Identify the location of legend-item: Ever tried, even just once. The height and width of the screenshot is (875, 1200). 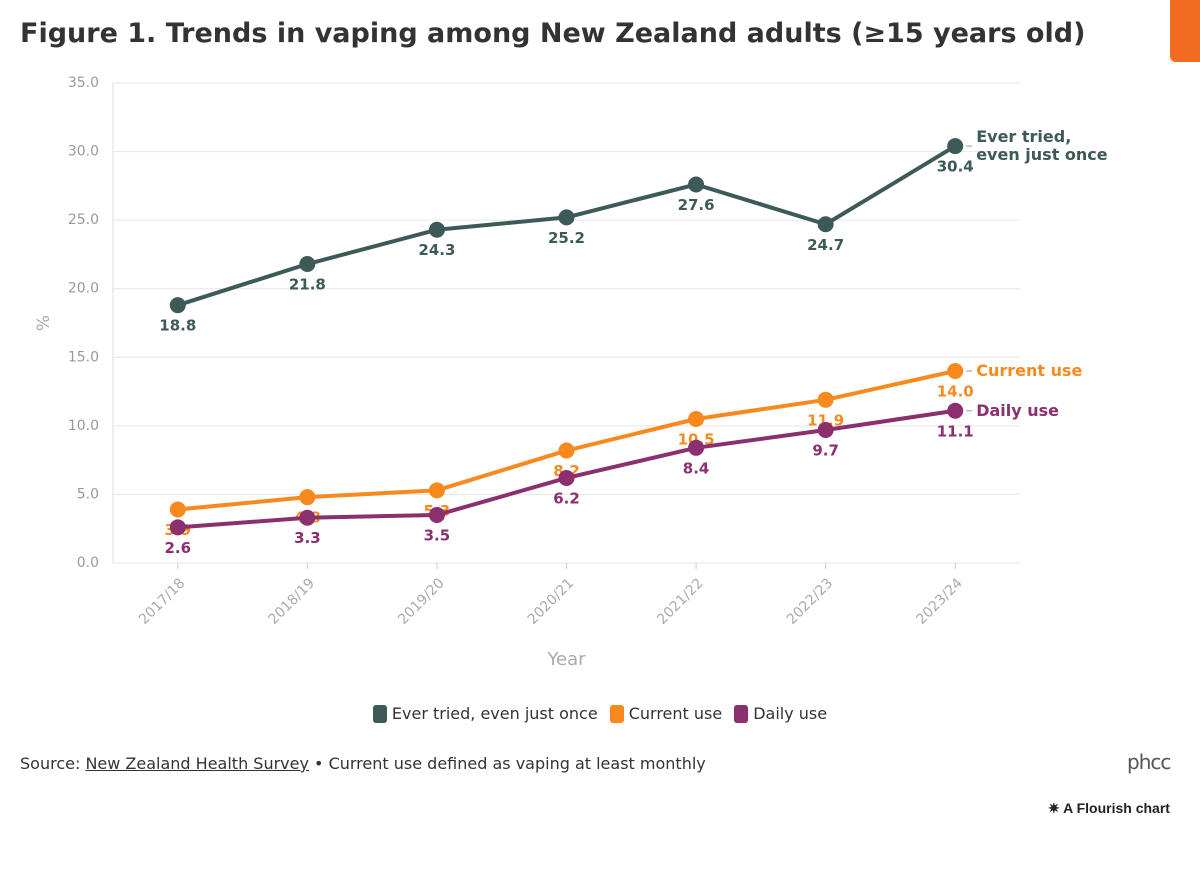
(485, 713).